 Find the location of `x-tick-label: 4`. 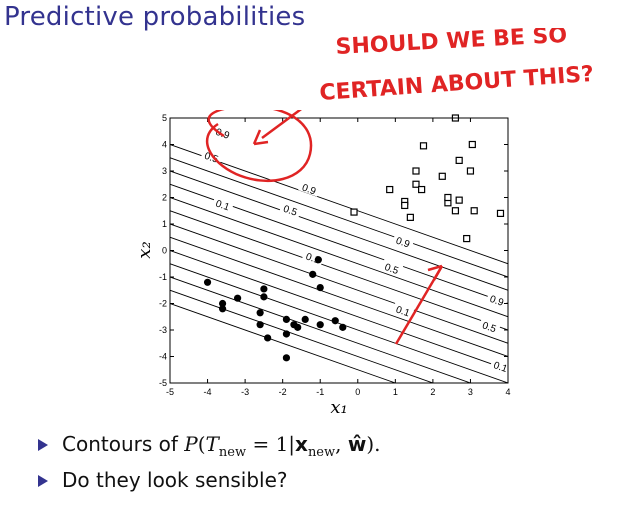

x-tick-label: 4 is located at coordinates (507, 392).